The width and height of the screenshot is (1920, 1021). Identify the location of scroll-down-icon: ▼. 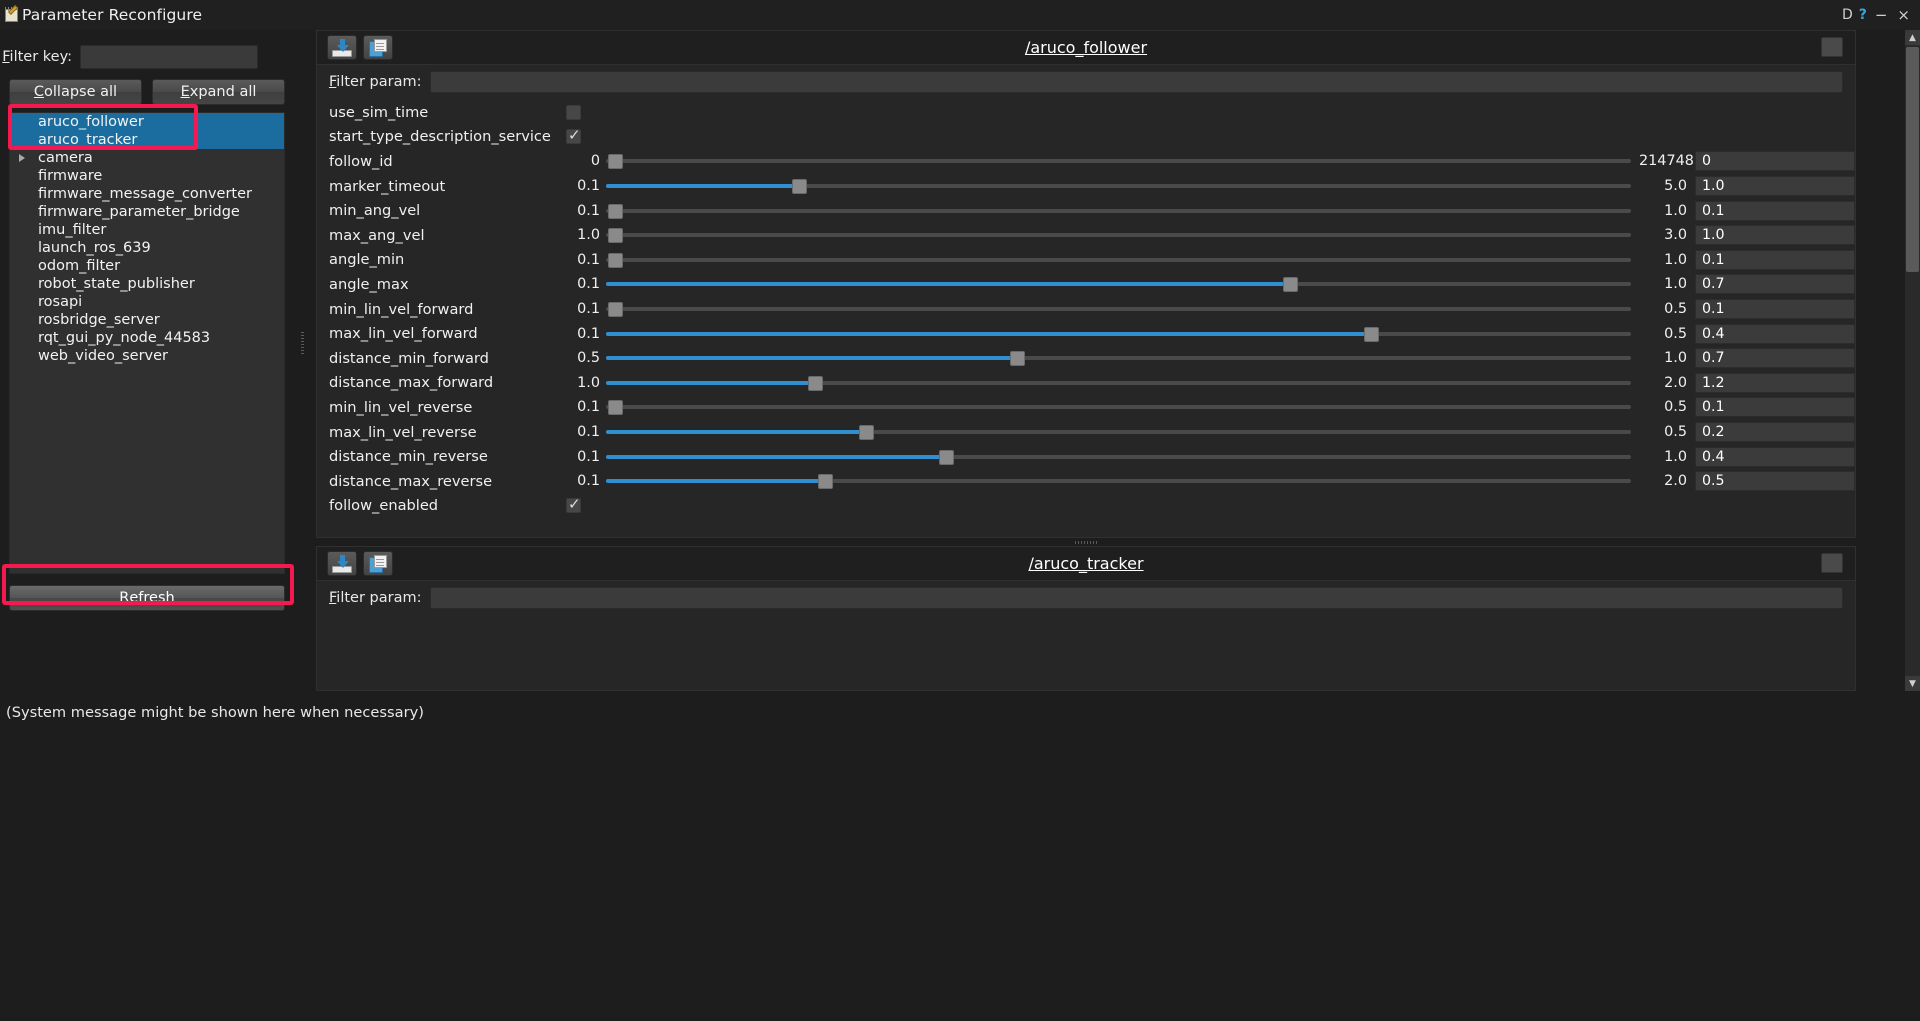
(1912, 683).